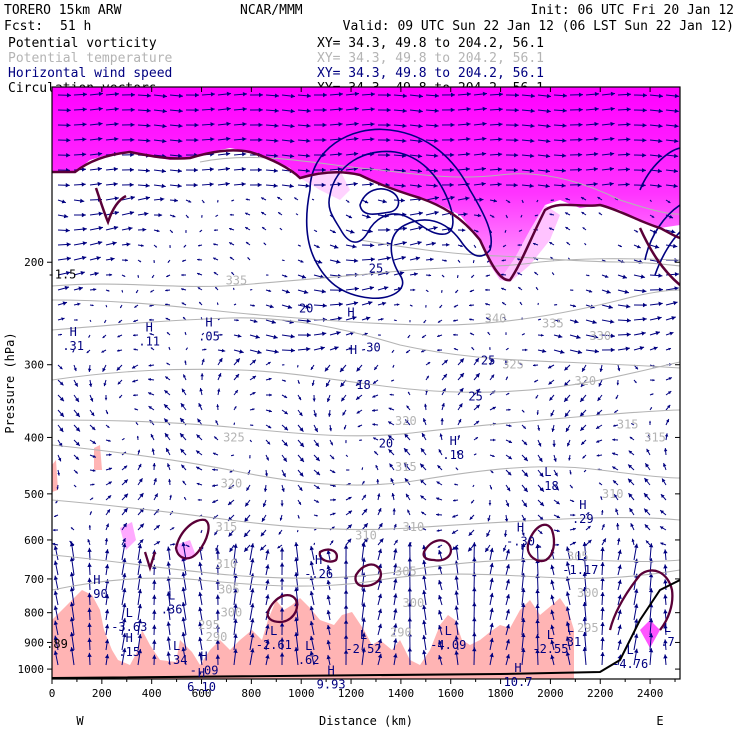  Describe the element at coordinates (366, 377) in the screenshot. I see `theta-contour` at that location.